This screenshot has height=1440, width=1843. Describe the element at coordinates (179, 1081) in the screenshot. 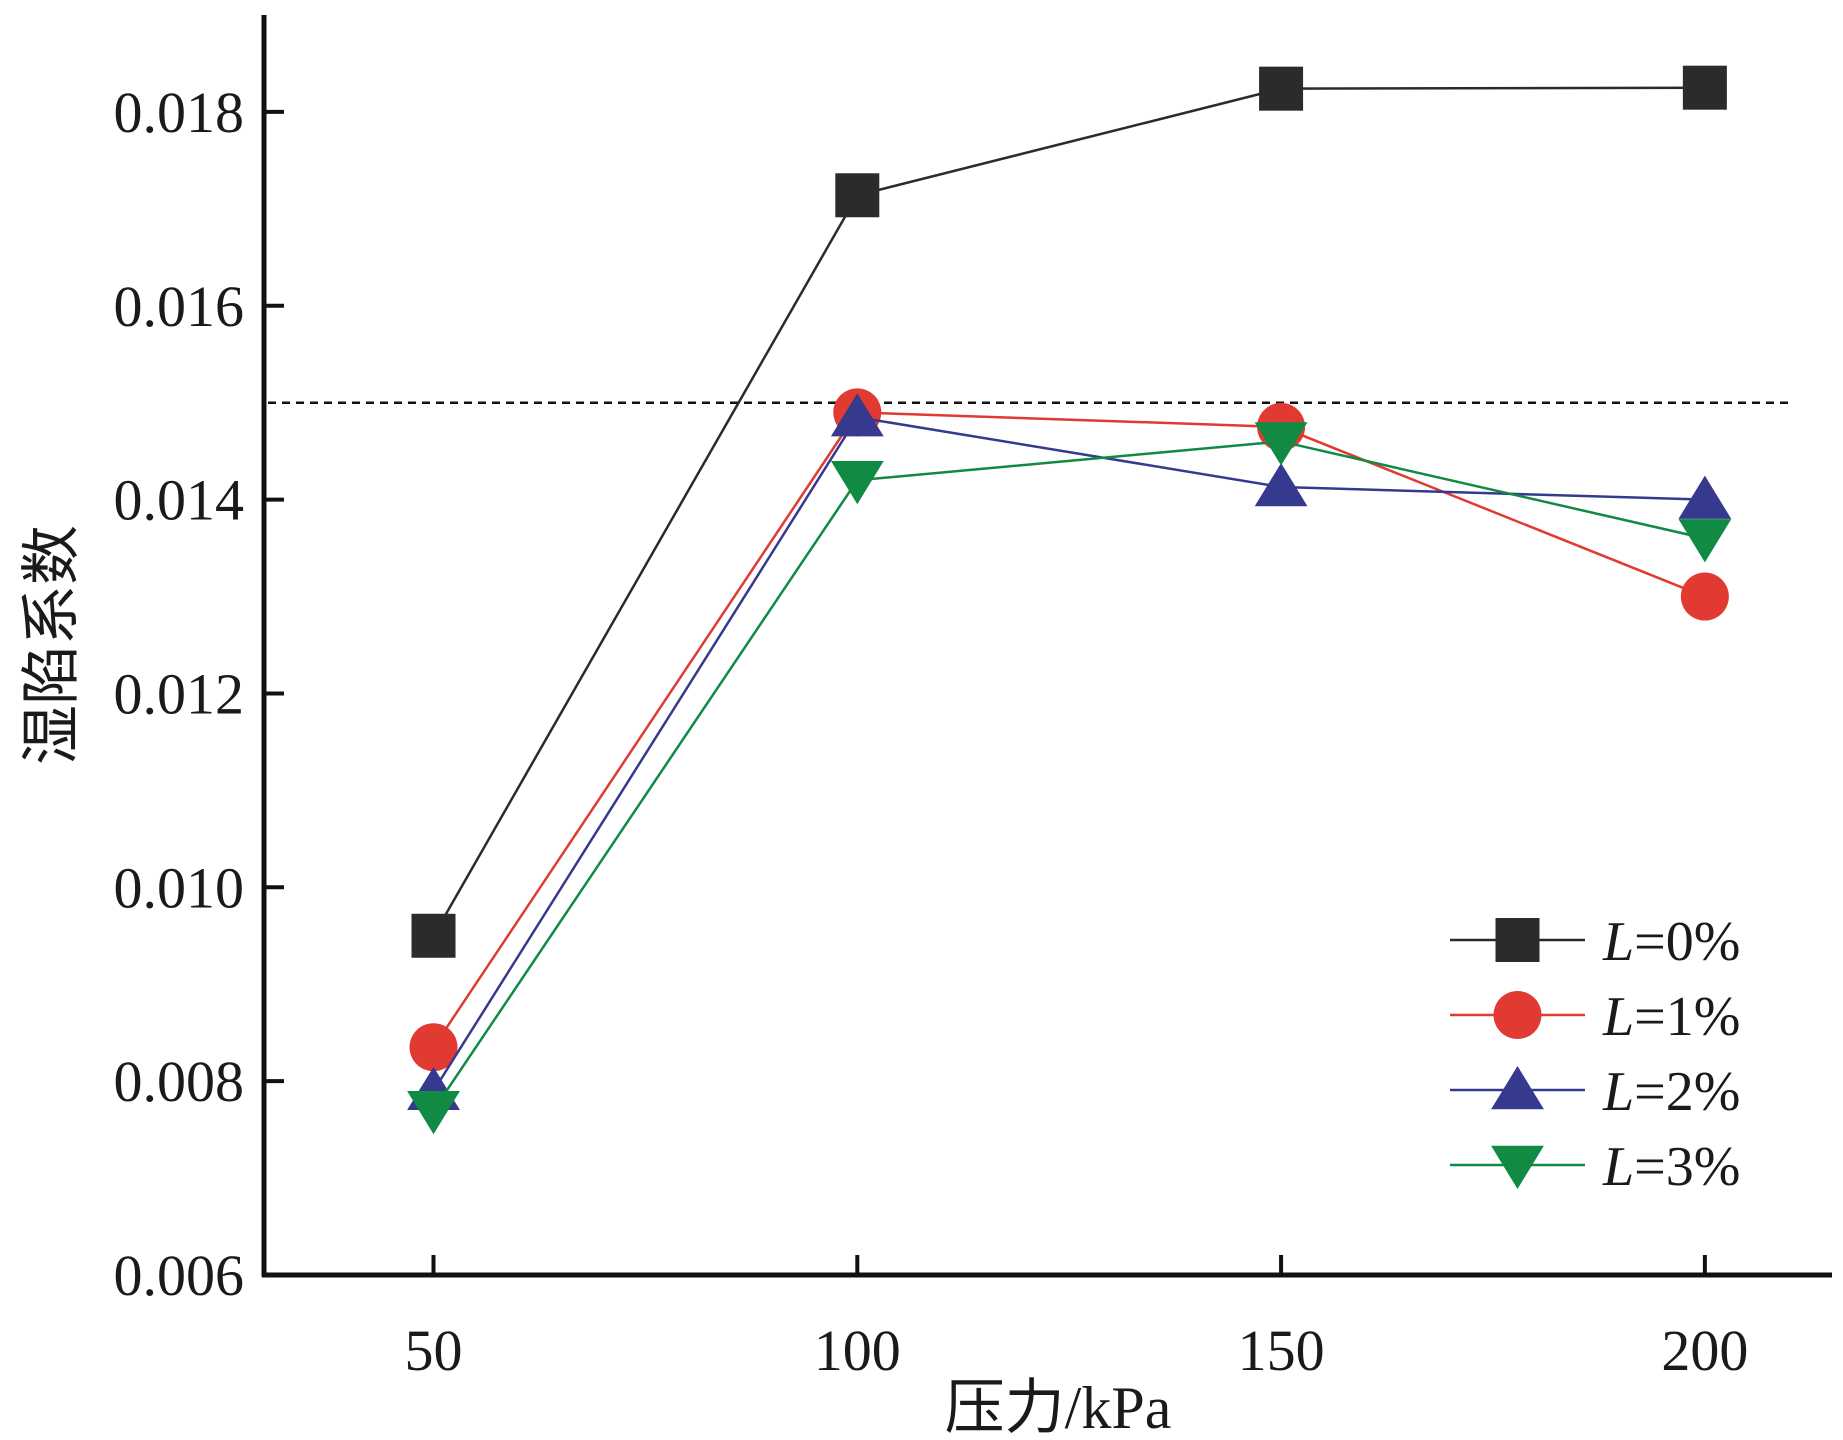

I see `y-tick-label: 0.008` at that location.